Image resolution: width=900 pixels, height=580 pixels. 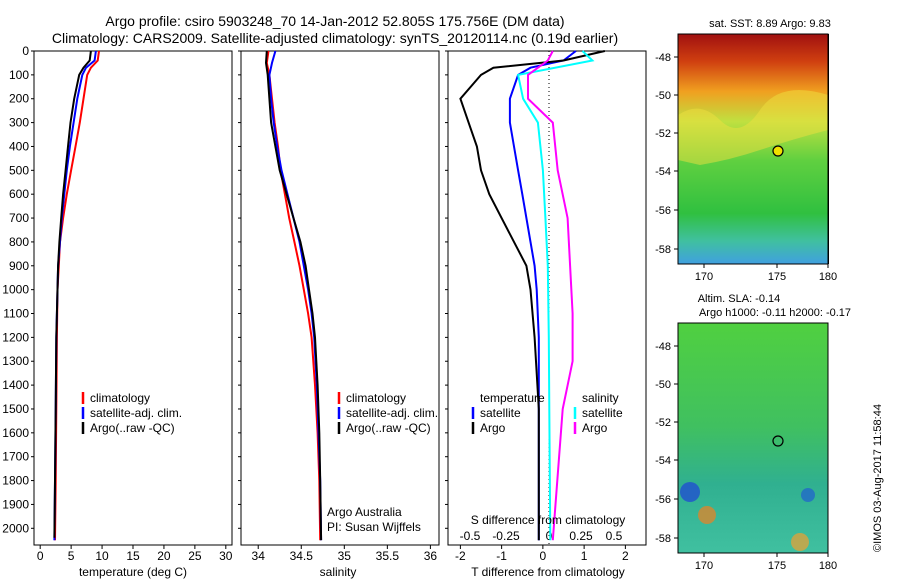 I want to click on legend-sal-argo: Argo, so click(x=595, y=428).